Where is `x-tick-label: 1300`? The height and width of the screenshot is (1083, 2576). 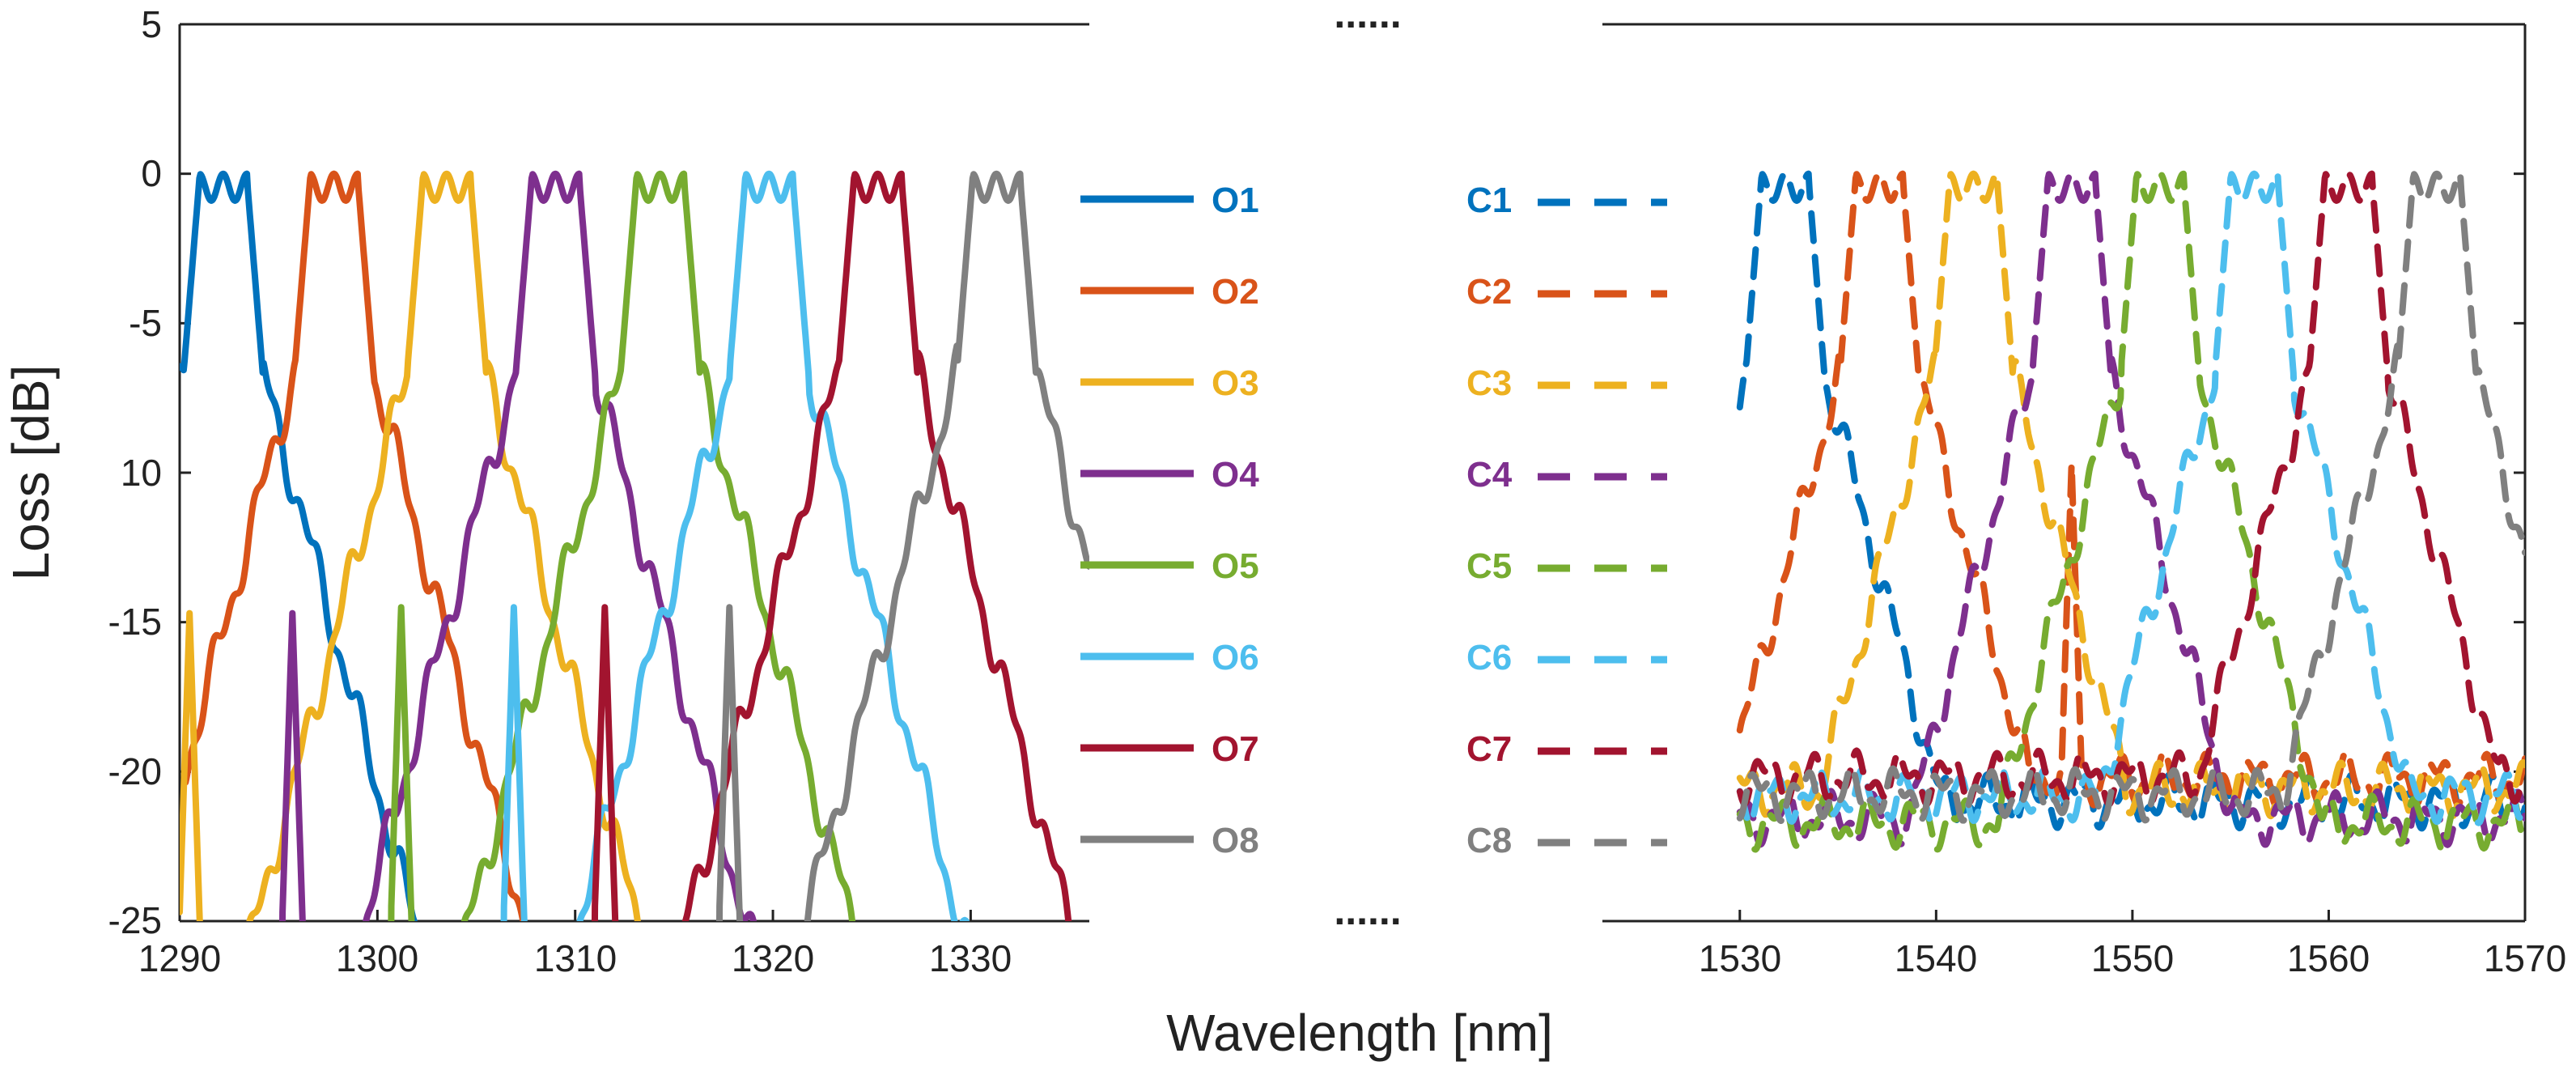
x-tick-label: 1300 is located at coordinates (377, 958).